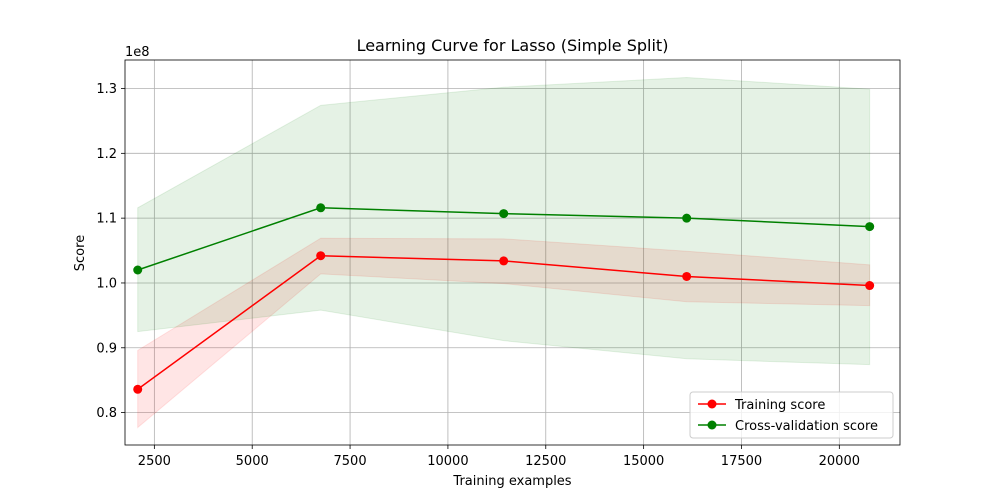  Describe the element at coordinates (106, 89) in the screenshot. I see `y-tick-label: 1.3` at that location.